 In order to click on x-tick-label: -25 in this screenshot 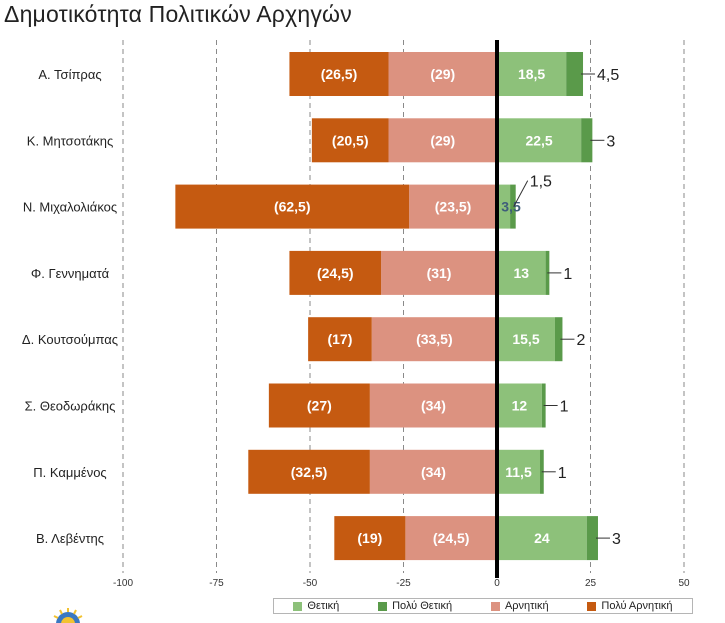, I will do `click(403, 583)`.